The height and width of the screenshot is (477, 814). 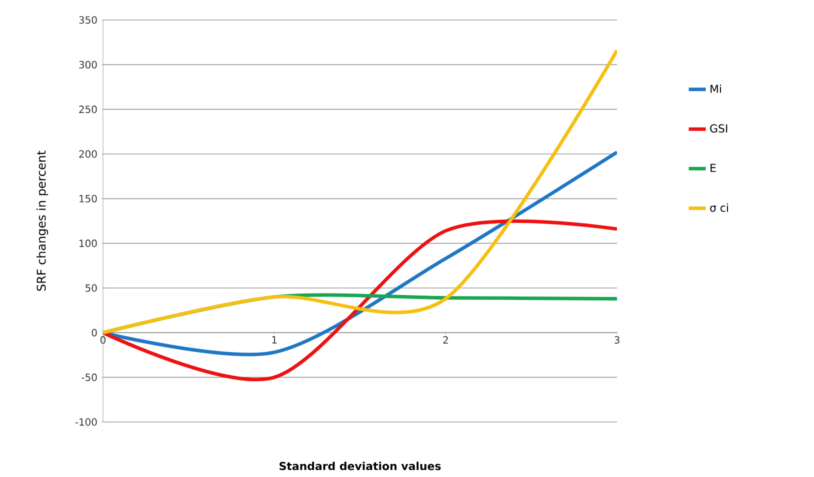 What do you see at coordinates (89, 378) in the screenshot?
I see `y-tick-label: -50` at bounding box center [89, 378].